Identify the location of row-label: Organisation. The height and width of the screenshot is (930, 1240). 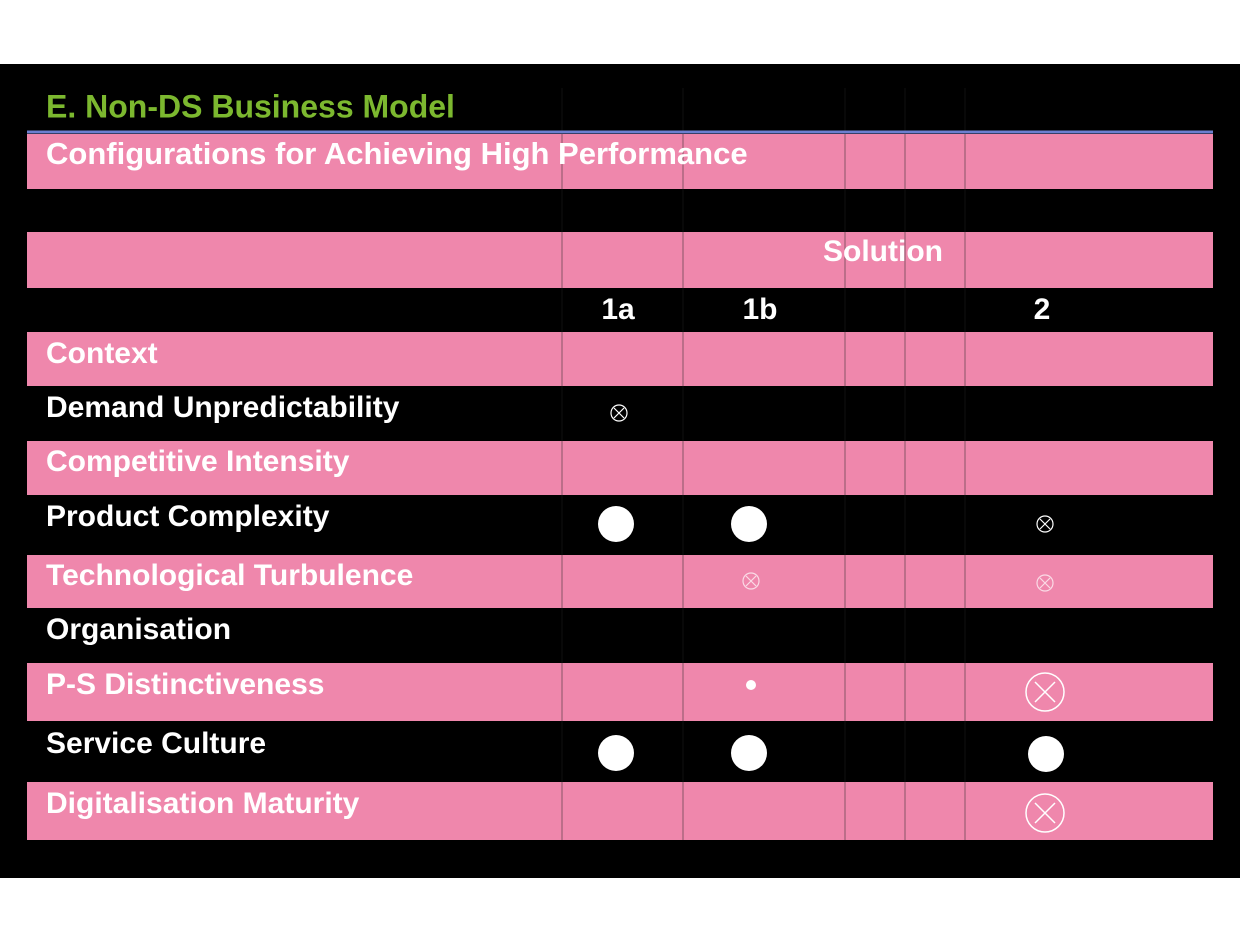
(138, 629).